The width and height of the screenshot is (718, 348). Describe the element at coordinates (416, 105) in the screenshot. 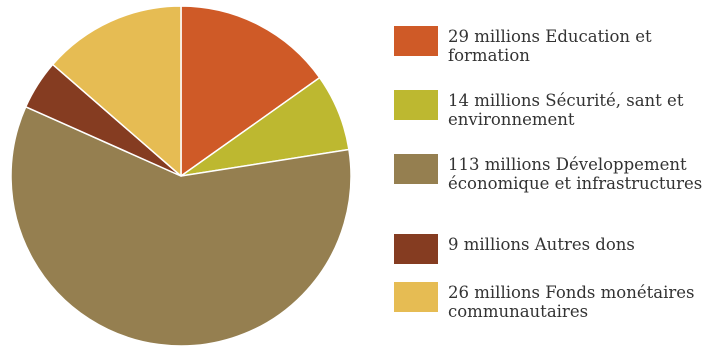

I see `legend-swatch-securite` at that location.